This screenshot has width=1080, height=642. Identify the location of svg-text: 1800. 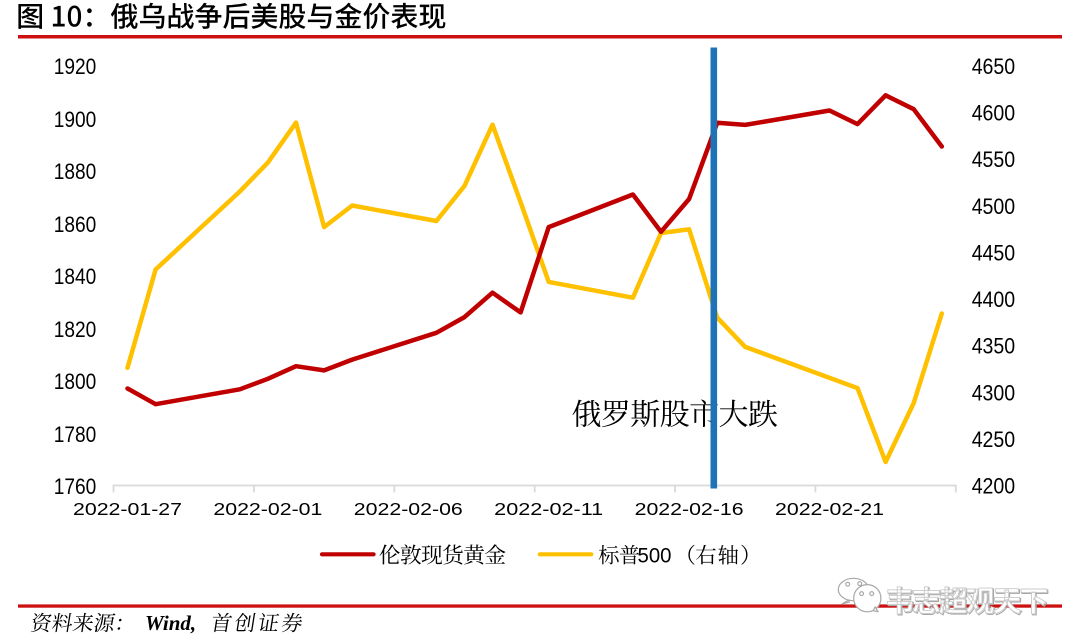
(75, 381).